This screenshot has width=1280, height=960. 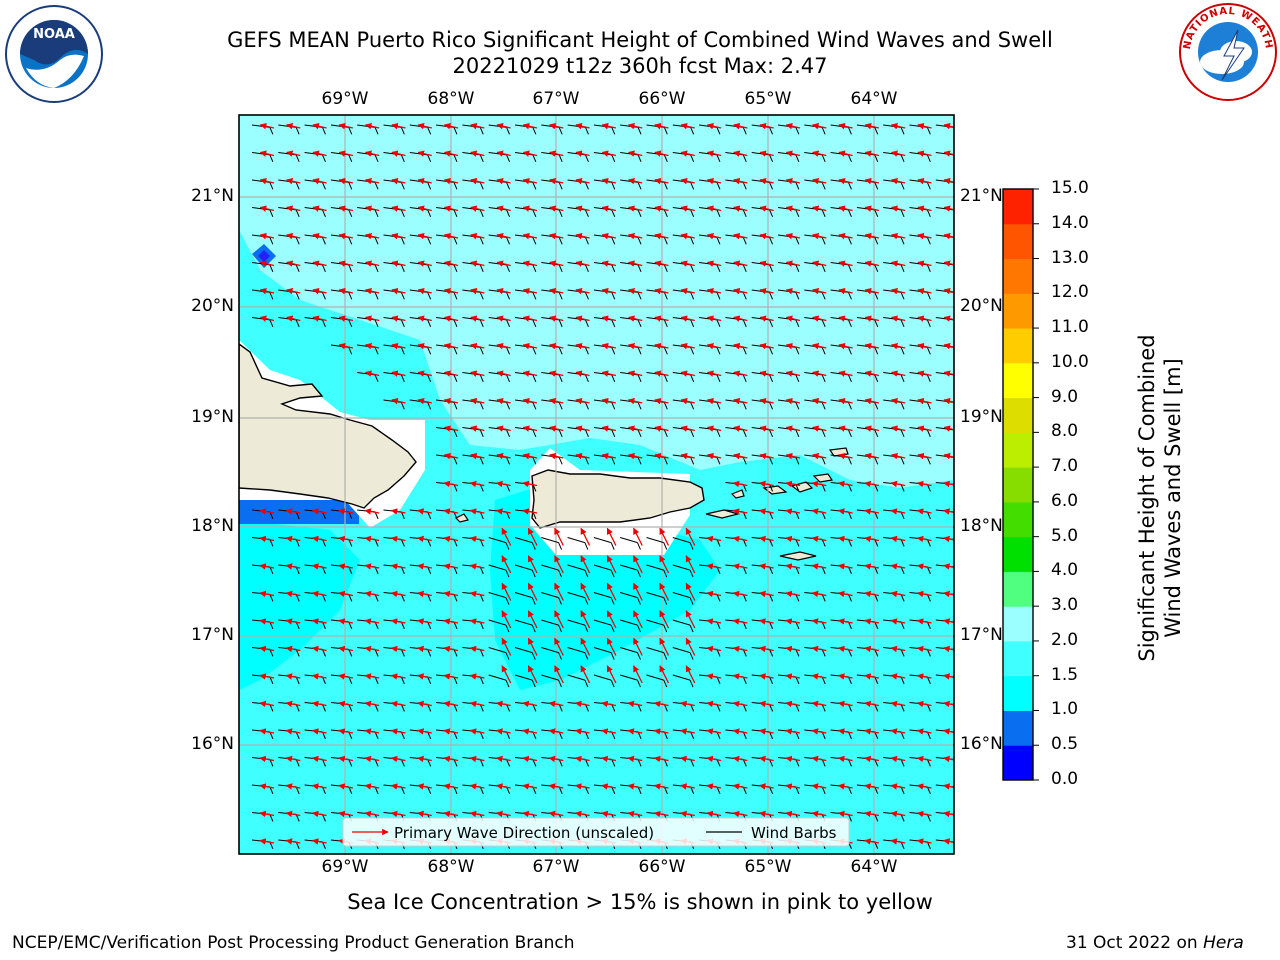 I want to click on sea-deep-blue, so click(x=299, y=512).